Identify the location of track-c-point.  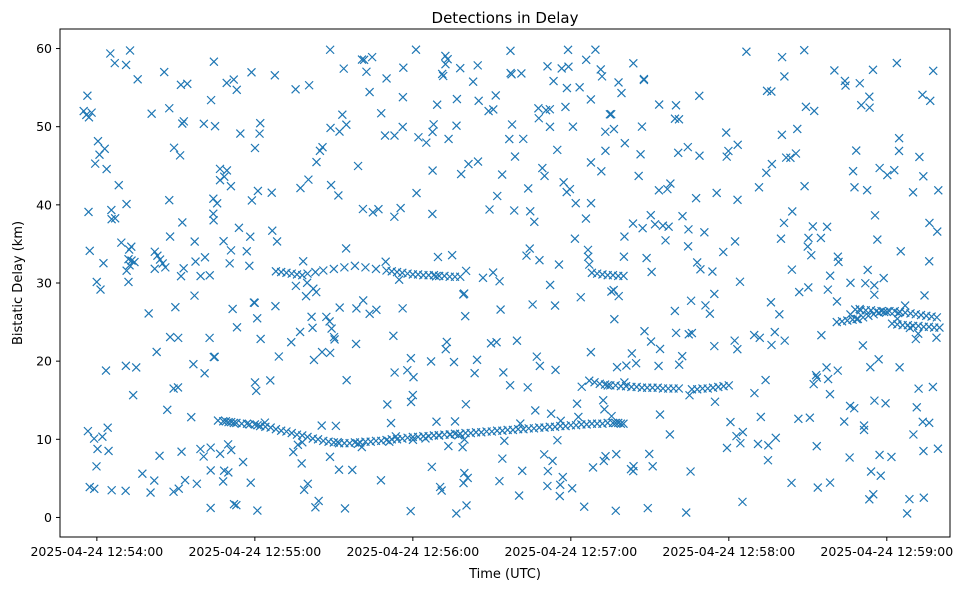
(594, 382).